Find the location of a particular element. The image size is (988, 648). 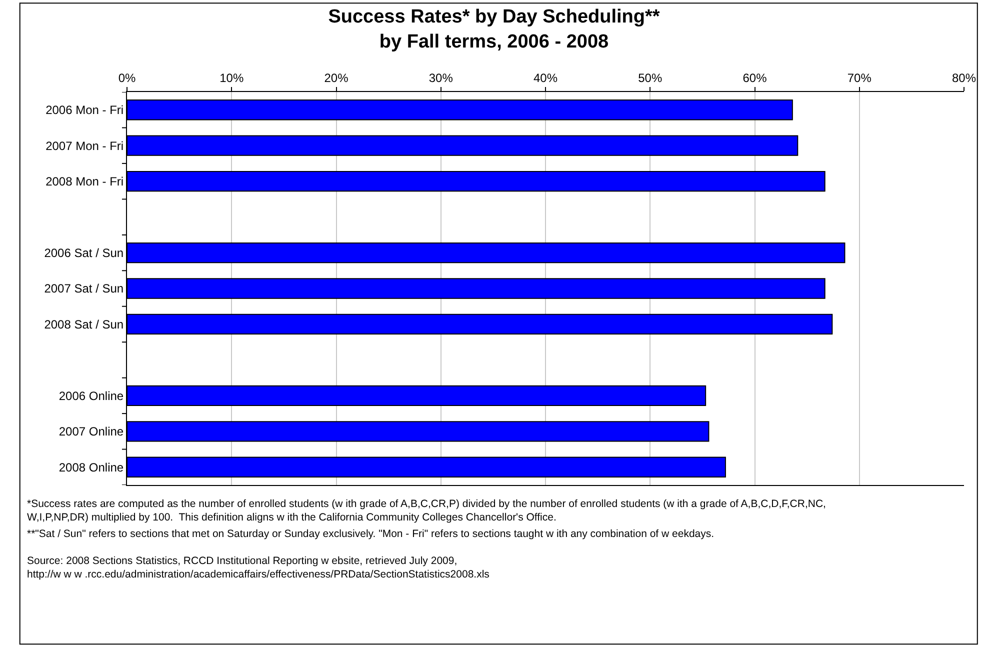

x-tick-label: 0% is located at coordinates (127, 78).